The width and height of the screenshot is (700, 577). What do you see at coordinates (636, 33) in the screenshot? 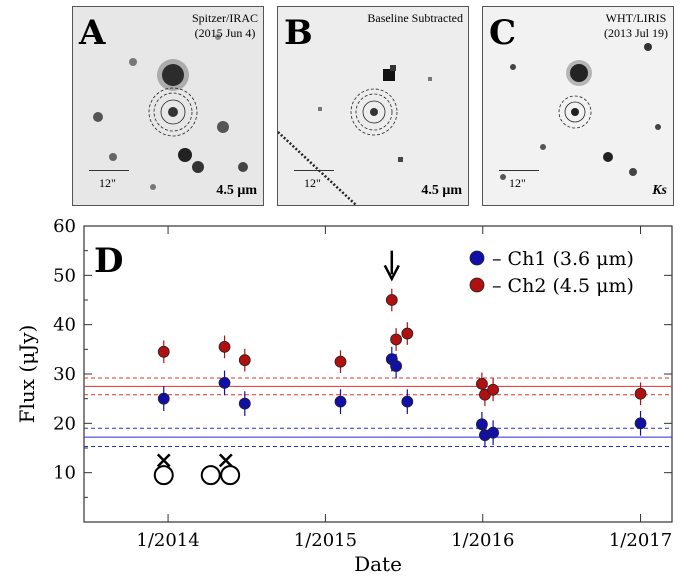
I see `panel-c-caption-line2: (2013 Jul 19)` at bounding box center [636, 33].